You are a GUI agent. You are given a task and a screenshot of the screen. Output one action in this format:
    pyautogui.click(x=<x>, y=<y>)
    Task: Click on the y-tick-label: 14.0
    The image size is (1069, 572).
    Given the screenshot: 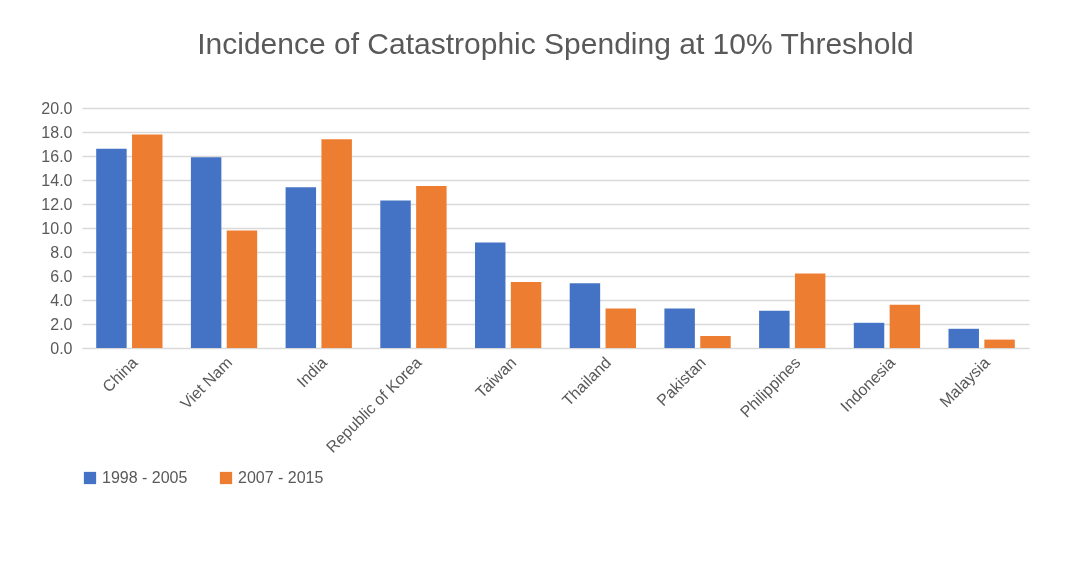 What is the action you would take?
    pyautogui.click(x=57, y=180)
    